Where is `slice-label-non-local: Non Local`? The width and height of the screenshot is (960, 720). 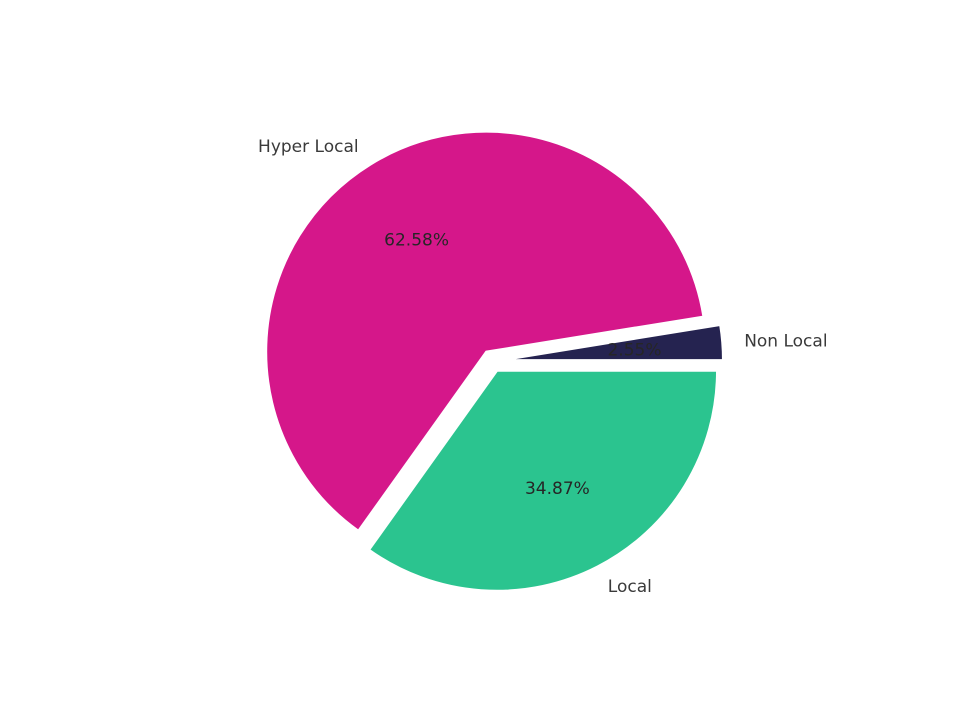 slice-label-non-local: Non Local is located at coordinates (785, 342).